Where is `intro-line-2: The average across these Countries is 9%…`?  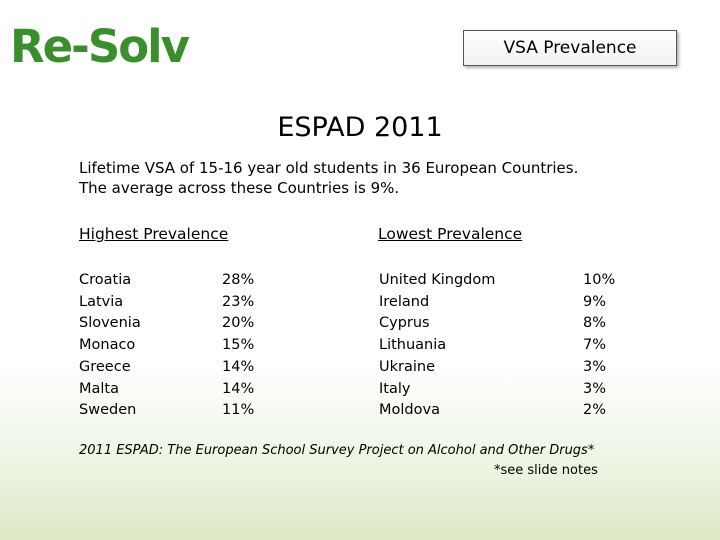
intro-line-2: The average across these Countries is 9%… is located at coordinates (239, 188).